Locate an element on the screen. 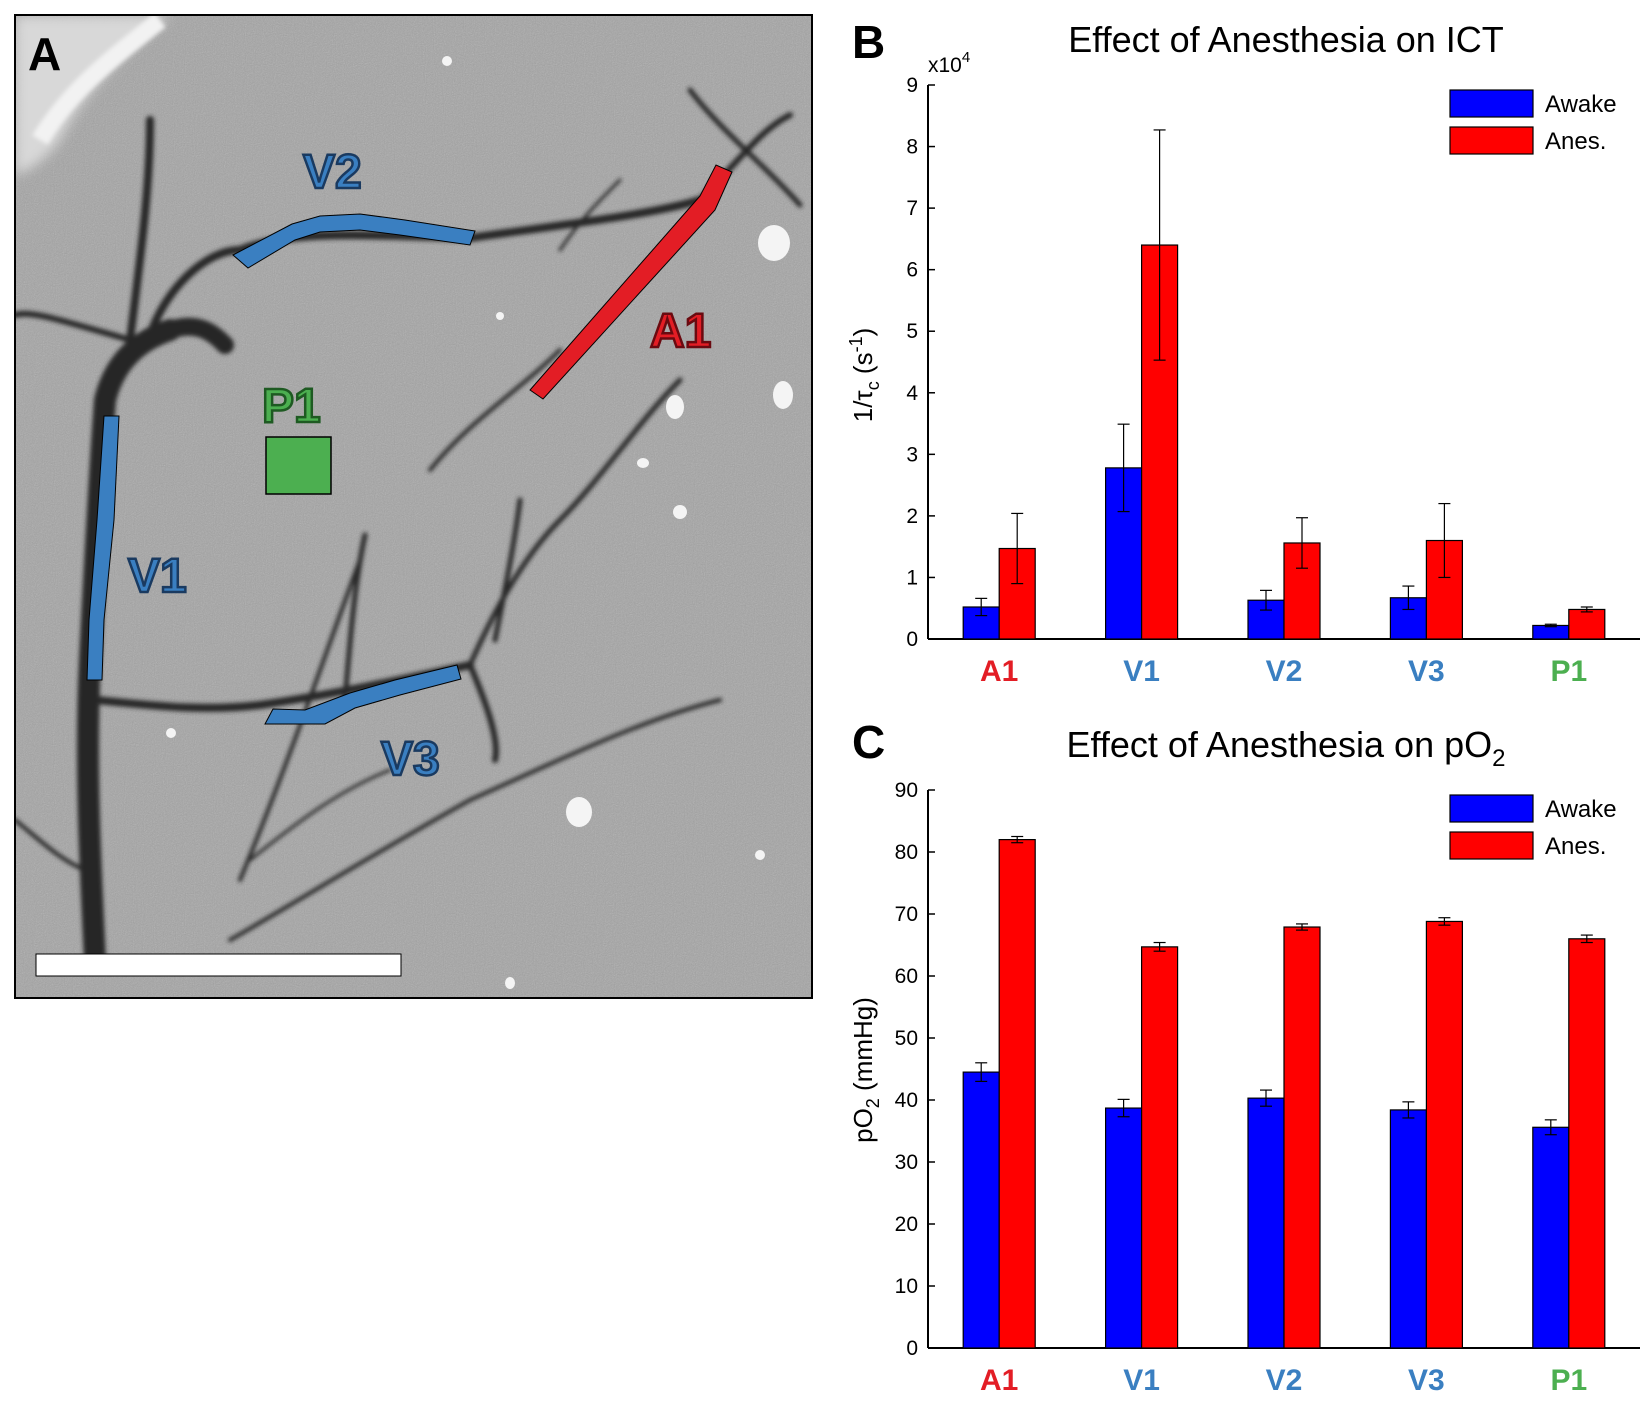  chart-b-legend-label-anes: Anes. is located at coordinates (1575, 141).